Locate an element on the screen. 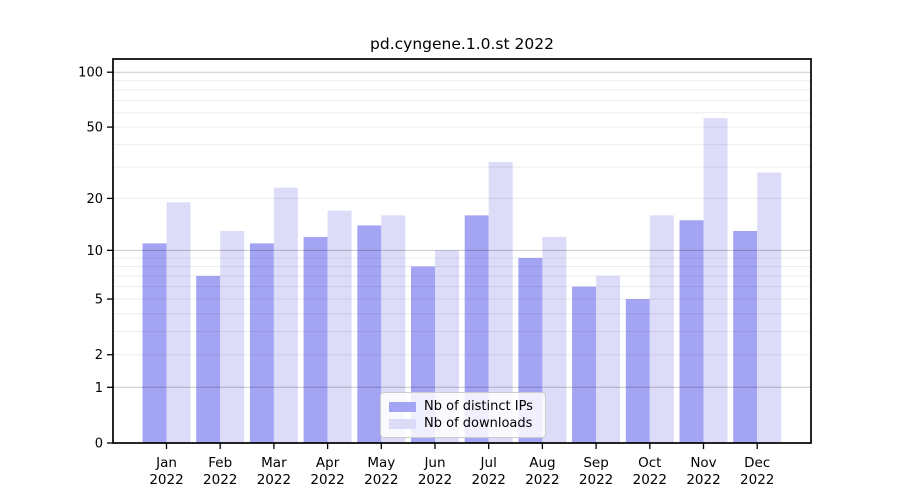  legend-label-downloads: Nb of downloads is located at coordinates (478, 423).